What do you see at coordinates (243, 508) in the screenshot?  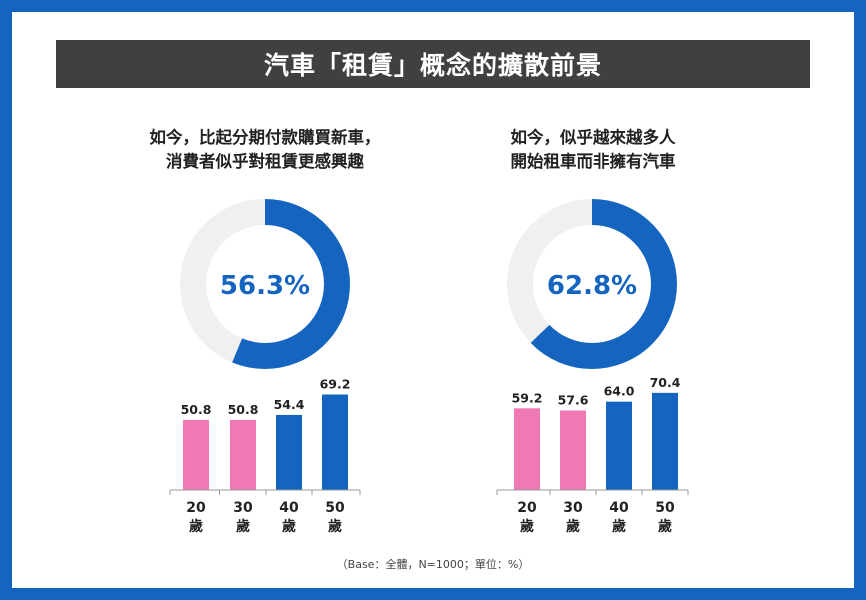 I see `left-category-label-age: 30` at bounding box center [243, 508].